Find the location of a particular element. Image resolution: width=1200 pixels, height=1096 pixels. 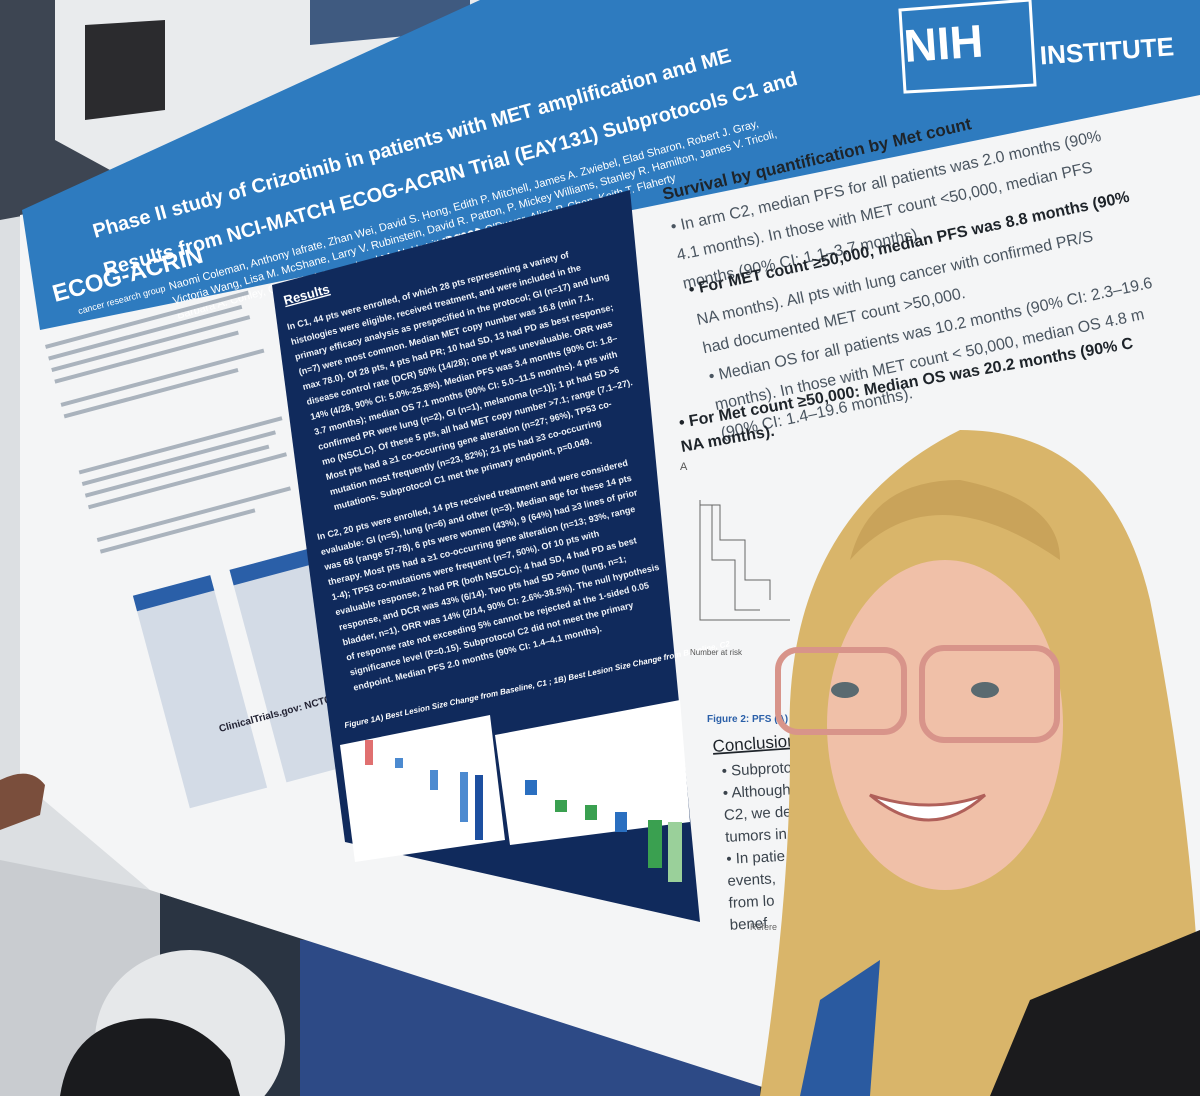

nih-box is located at coordinates (967, 47).